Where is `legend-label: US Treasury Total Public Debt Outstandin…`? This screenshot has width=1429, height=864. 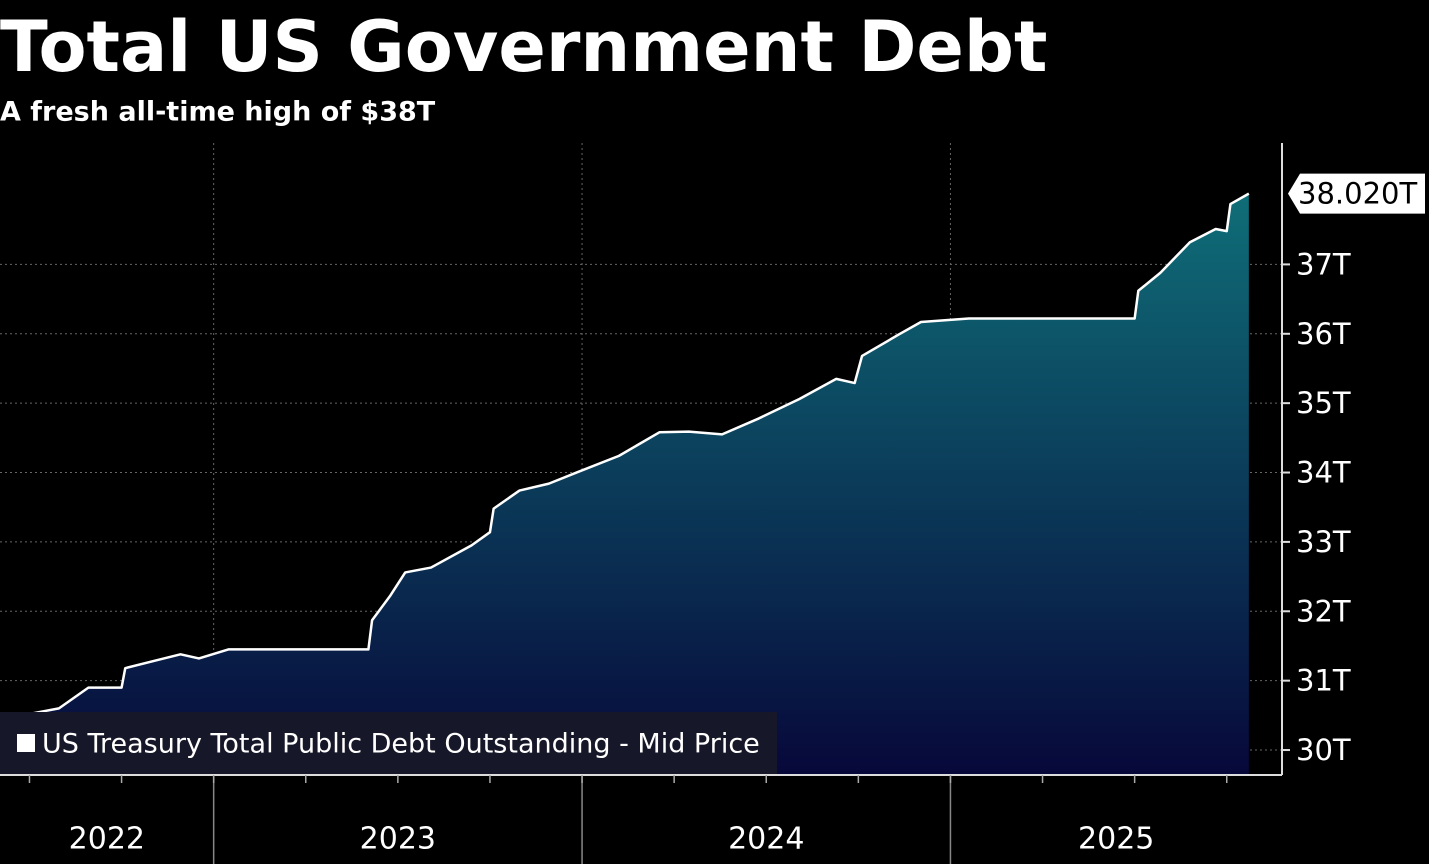 legend-label: US Treasury Total Public Debt Outstandin… is located at coordinates (401, 744).